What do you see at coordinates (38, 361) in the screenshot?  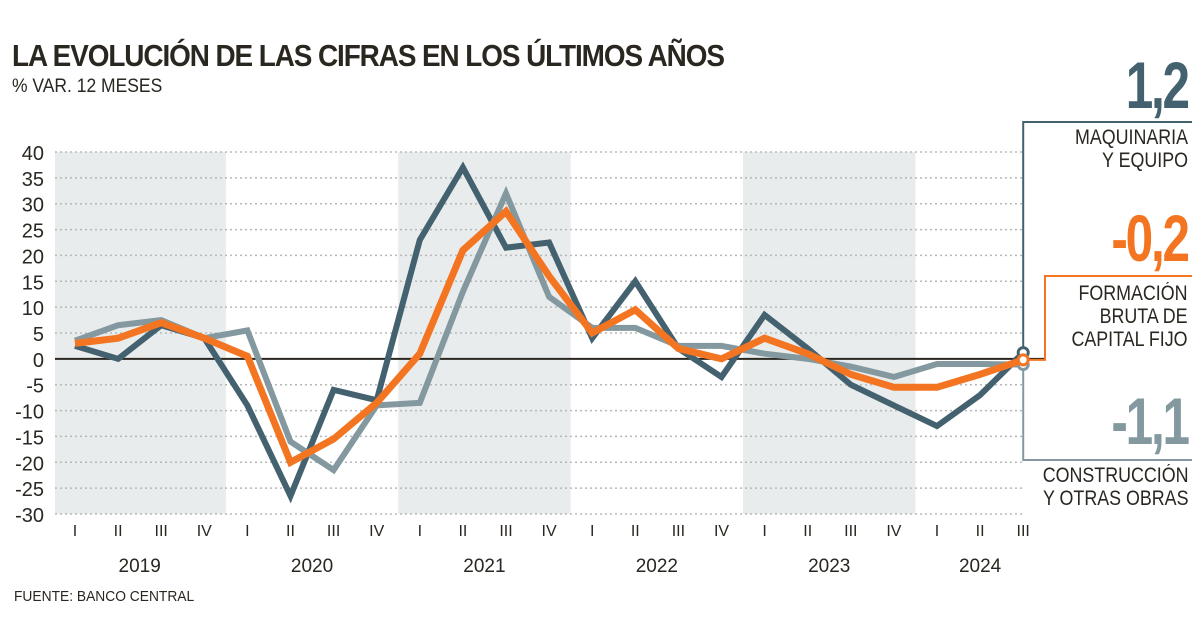 I see `y-tick-label: 0` at bounding box center [38, 361].